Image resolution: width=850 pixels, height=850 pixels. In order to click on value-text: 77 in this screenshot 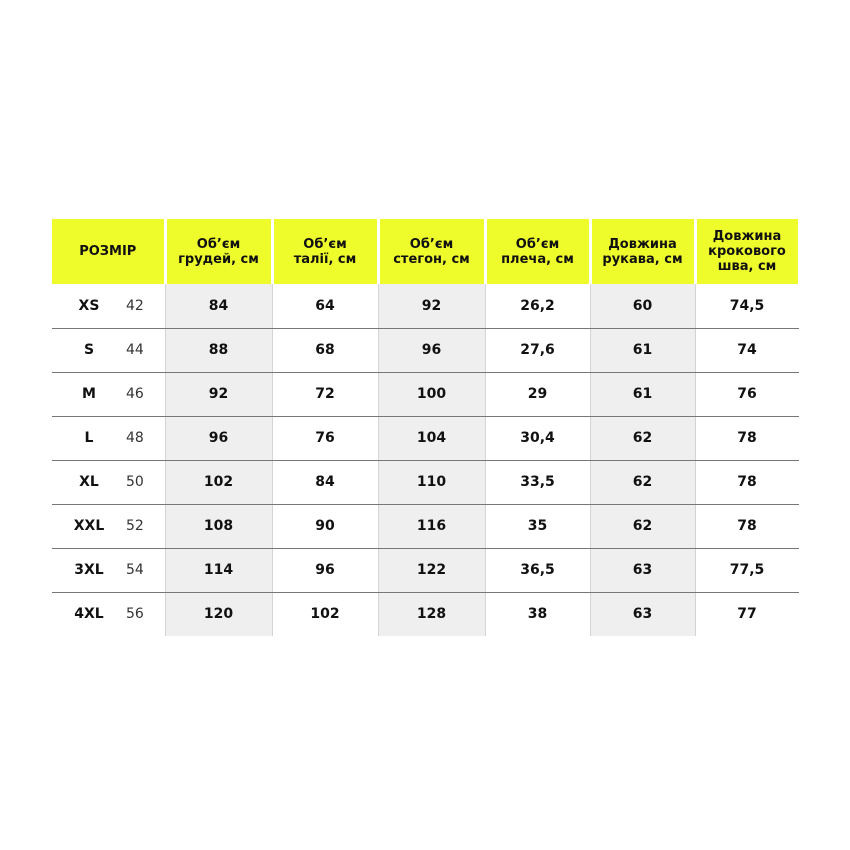, I will do `click(747, 614)`.